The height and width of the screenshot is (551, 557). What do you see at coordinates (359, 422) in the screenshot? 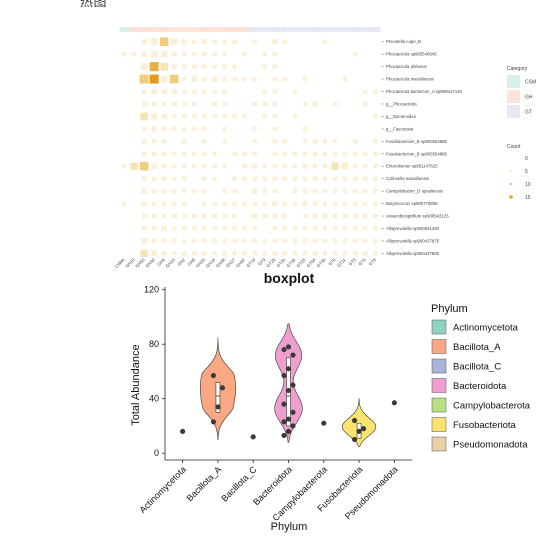
I see `violin-fusobacteriota` at bounding box center [359, 422].